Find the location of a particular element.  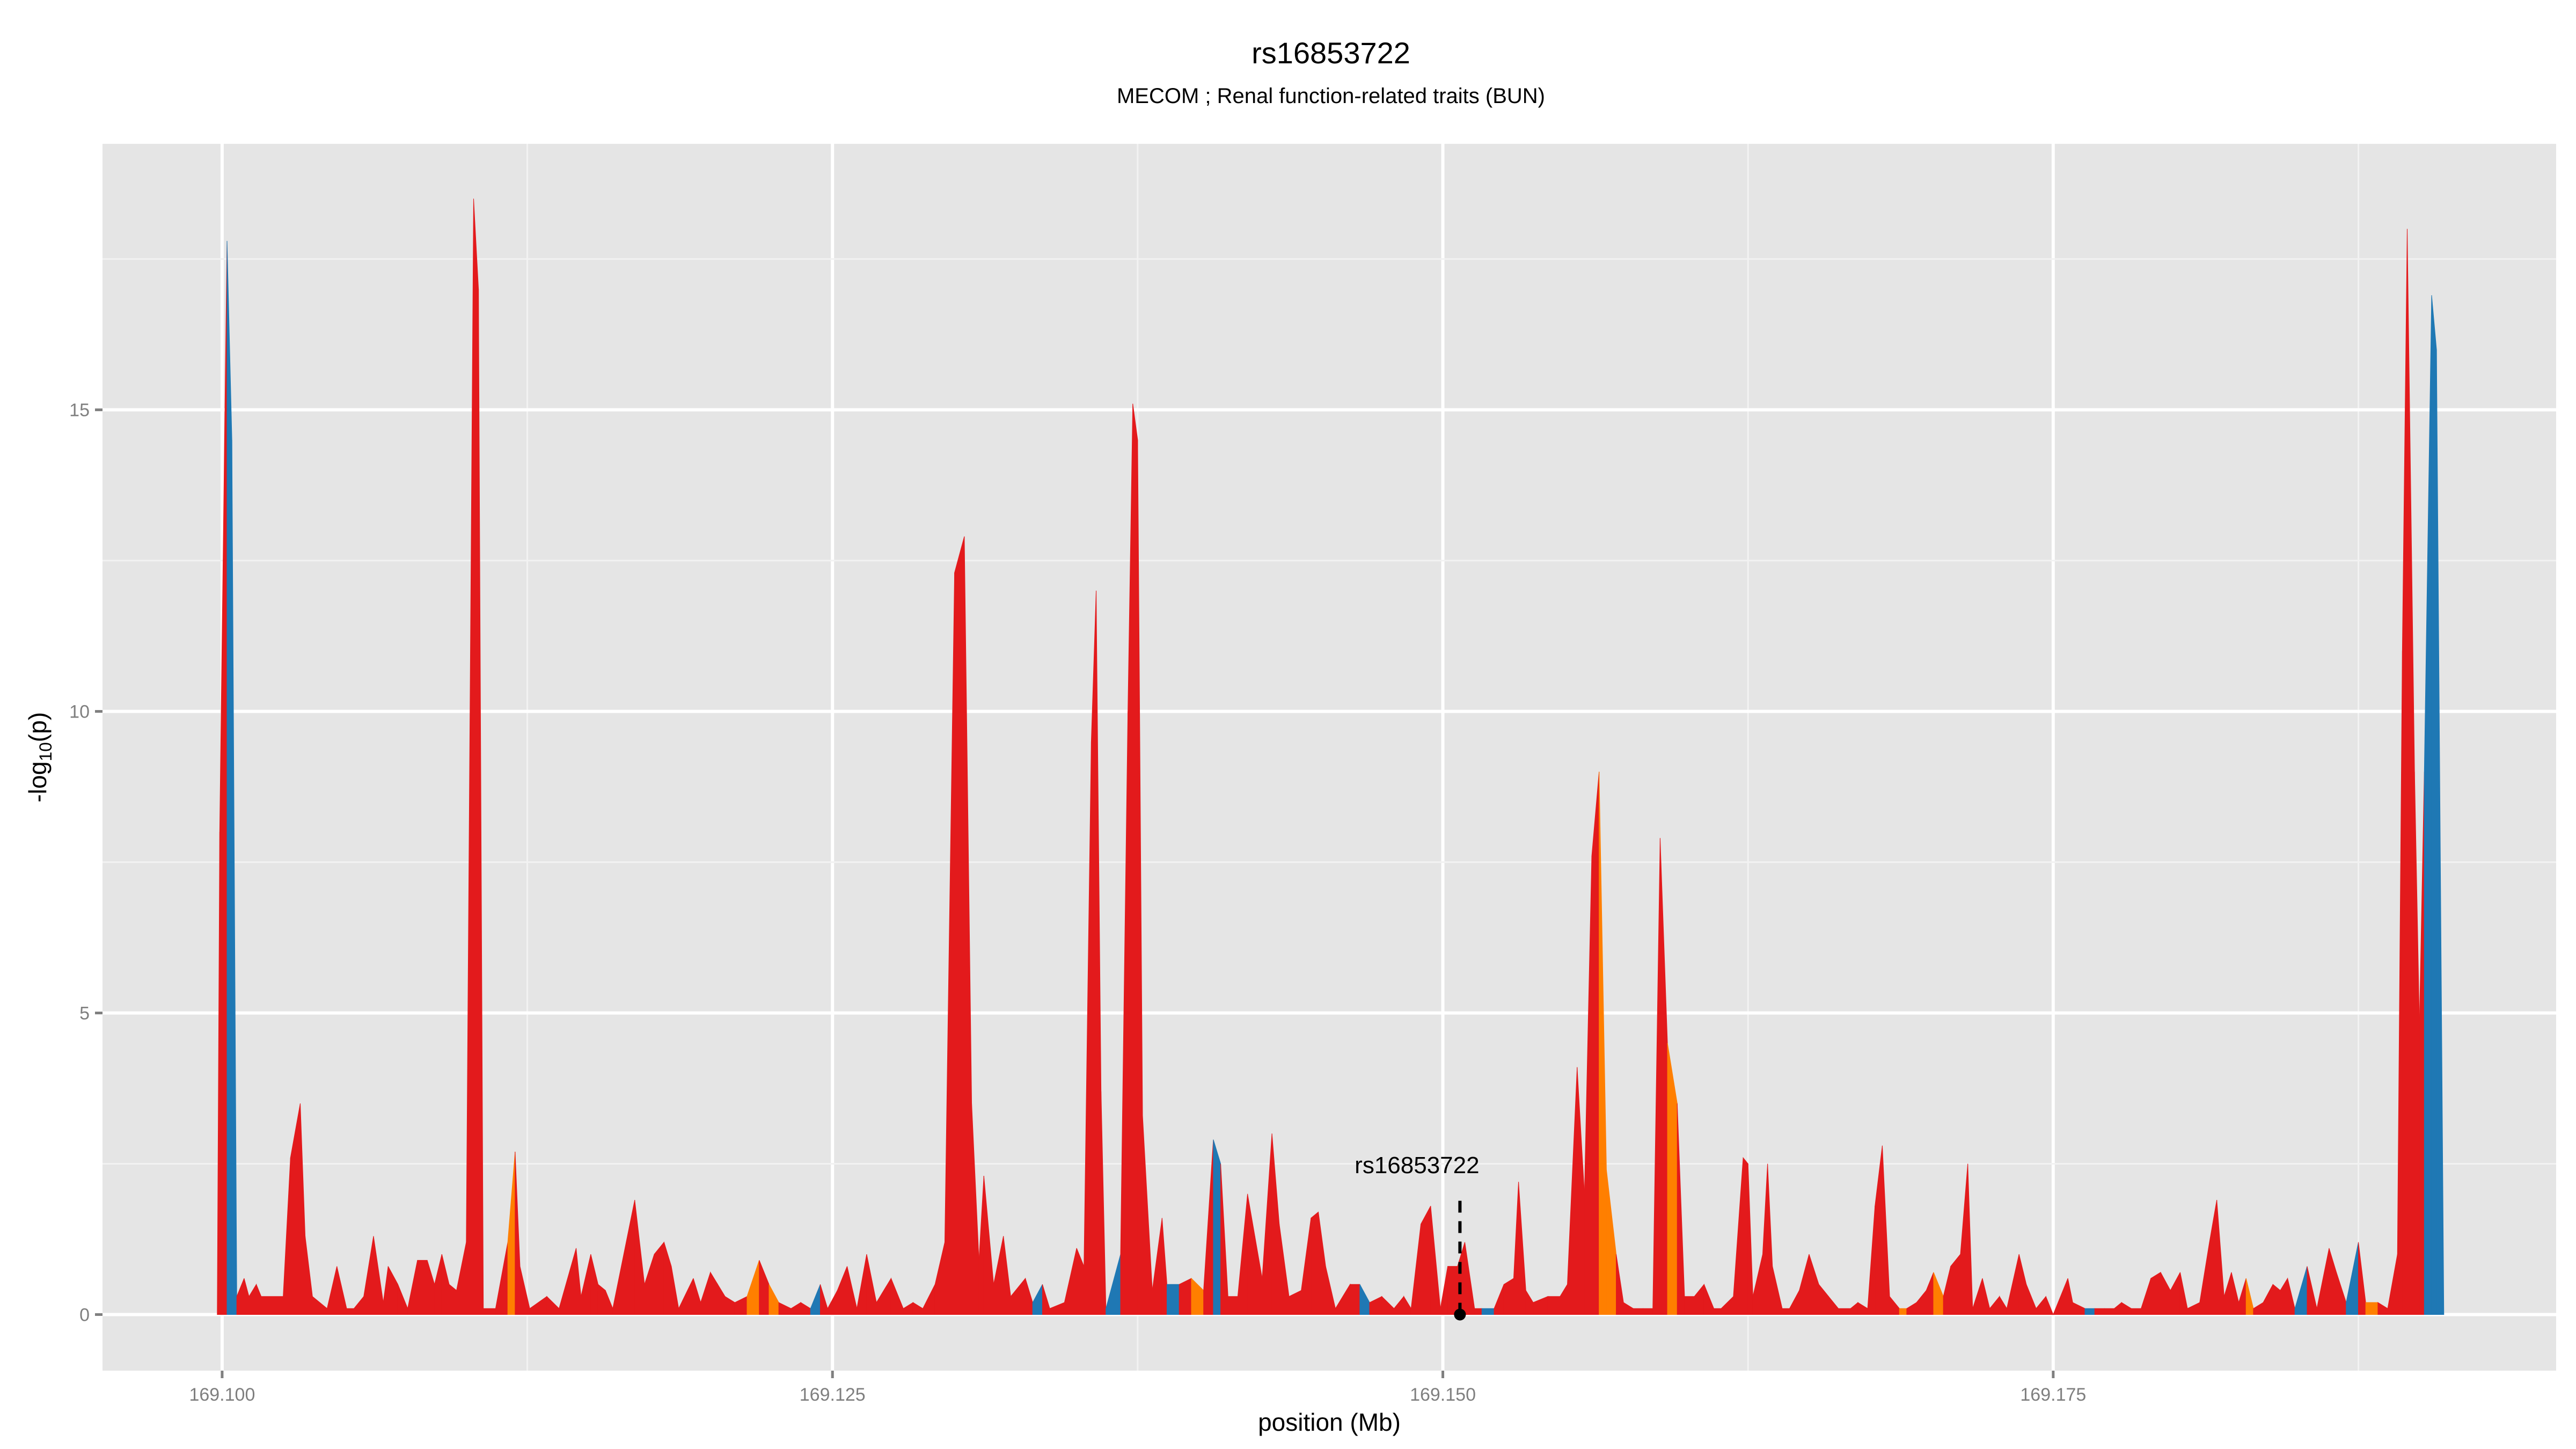

y-axis-title: -log10(p) is located at coordinates (39, 757).